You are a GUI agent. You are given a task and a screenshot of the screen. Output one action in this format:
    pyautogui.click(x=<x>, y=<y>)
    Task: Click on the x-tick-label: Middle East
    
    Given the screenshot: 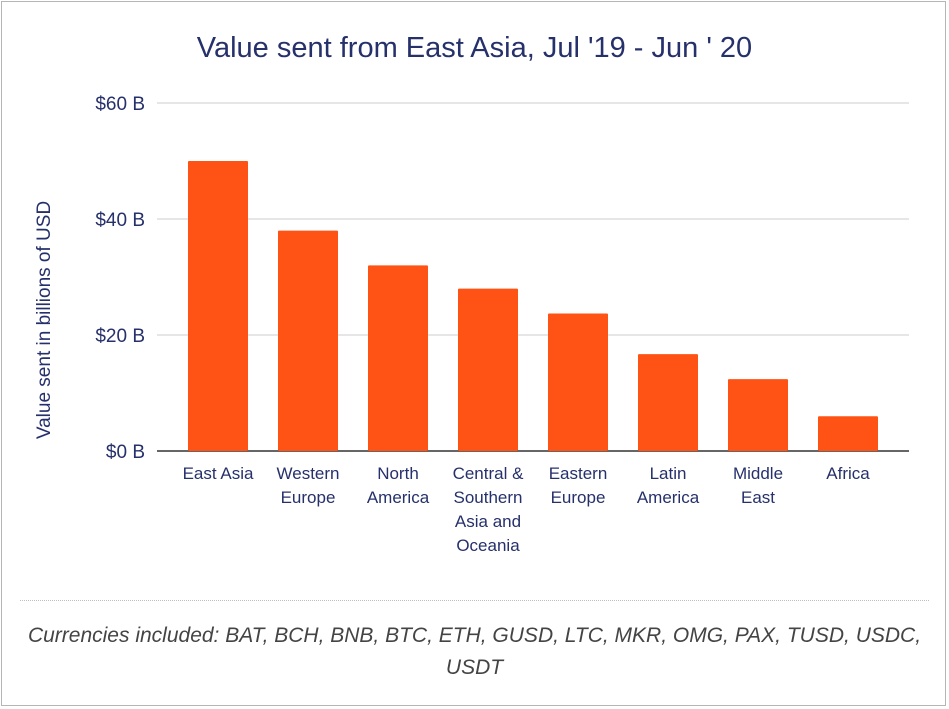 What is the action you would take?
    pyautogui.click(x=758, y=485)
    